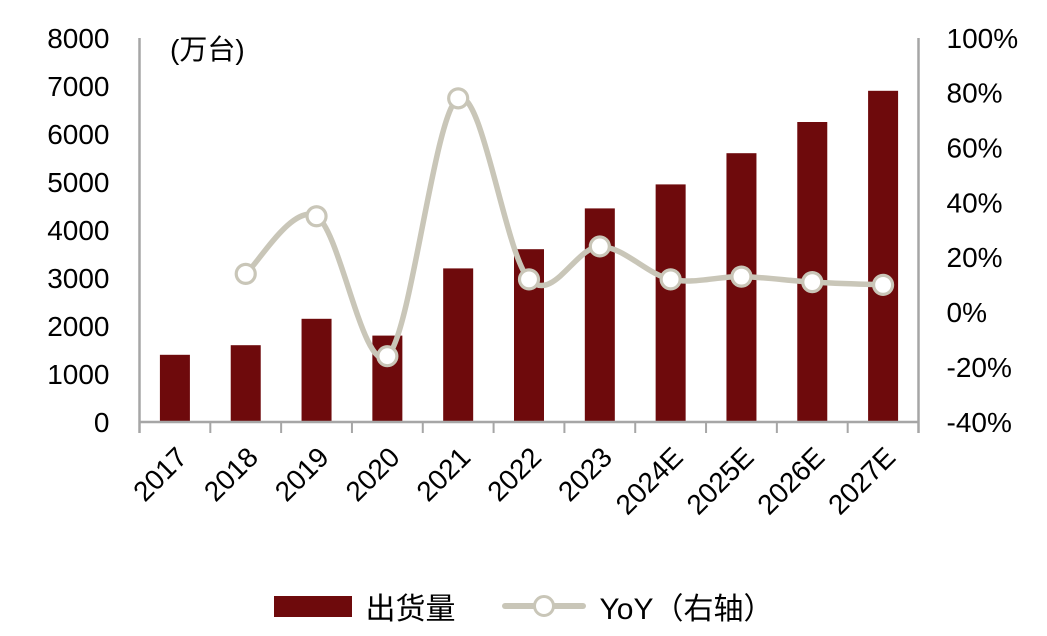  I want to click on x-axis-category-label: 2026E, so click(790, 480).